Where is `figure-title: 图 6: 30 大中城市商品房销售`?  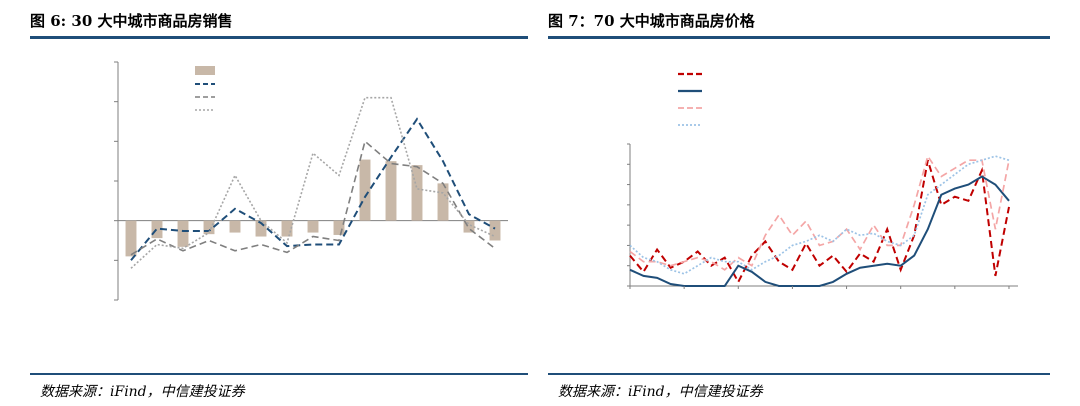
figure-title: 图 6: 30 大中城市商品房销售 is located at coordinates (131, 21).